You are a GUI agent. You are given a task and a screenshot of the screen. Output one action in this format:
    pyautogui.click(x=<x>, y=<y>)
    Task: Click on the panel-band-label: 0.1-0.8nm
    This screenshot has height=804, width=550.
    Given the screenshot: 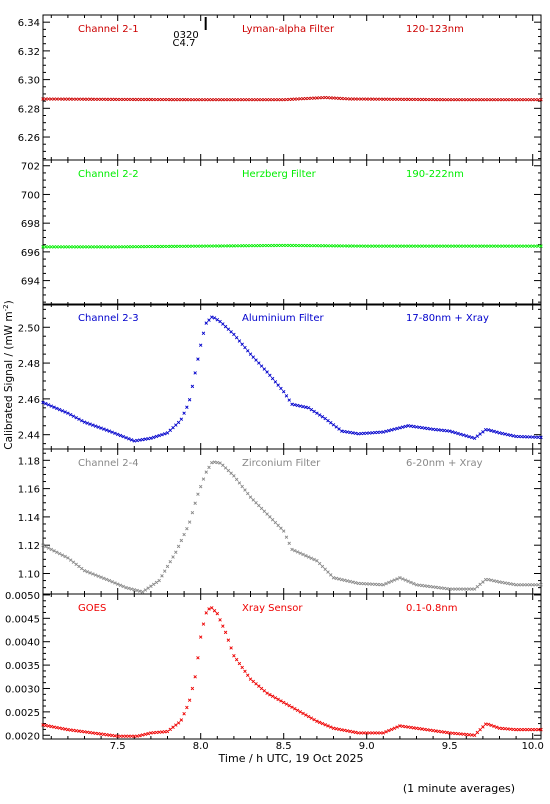 What is the action you would take?
    pyautogui.click(x=432, y=608)
    